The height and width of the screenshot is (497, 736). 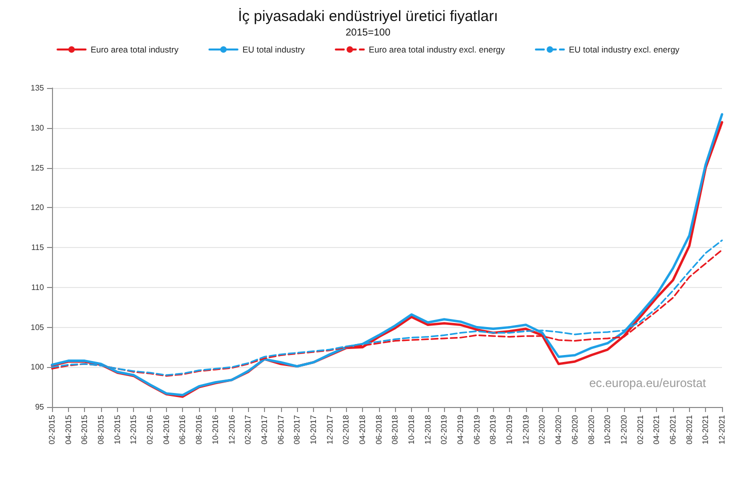 I want to click on x-tick-label: 02-2016, so click(x=150, y=429).